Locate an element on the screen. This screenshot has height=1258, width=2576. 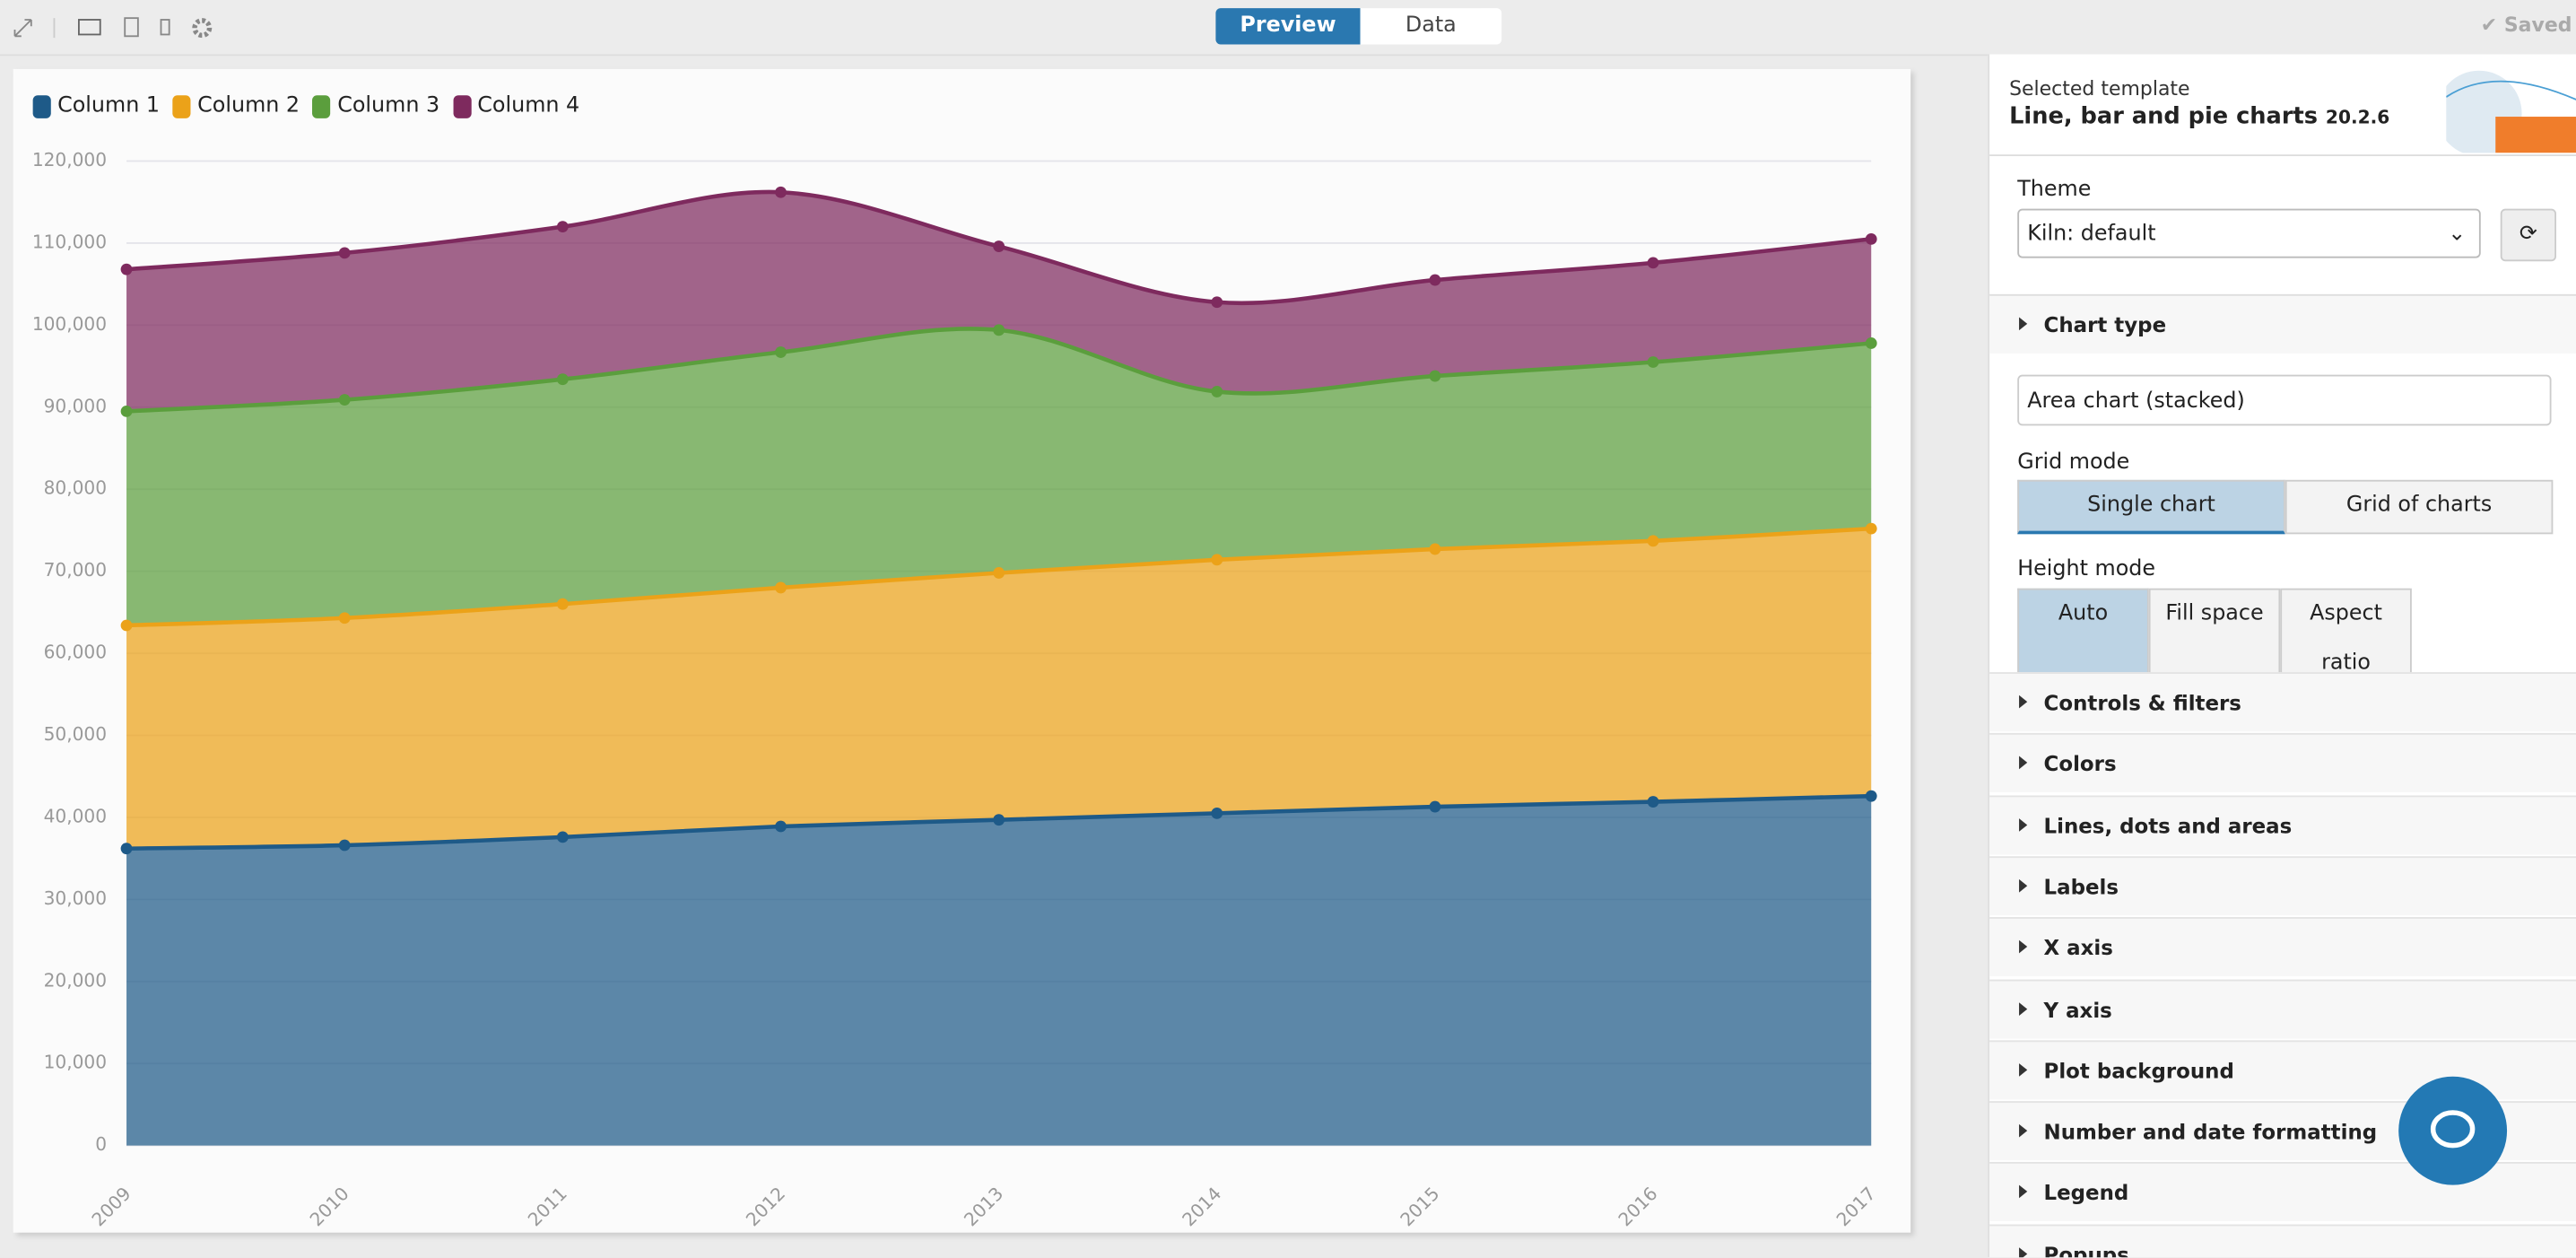
section-heading: Controls & filters is located at coordinates (2282, 702).